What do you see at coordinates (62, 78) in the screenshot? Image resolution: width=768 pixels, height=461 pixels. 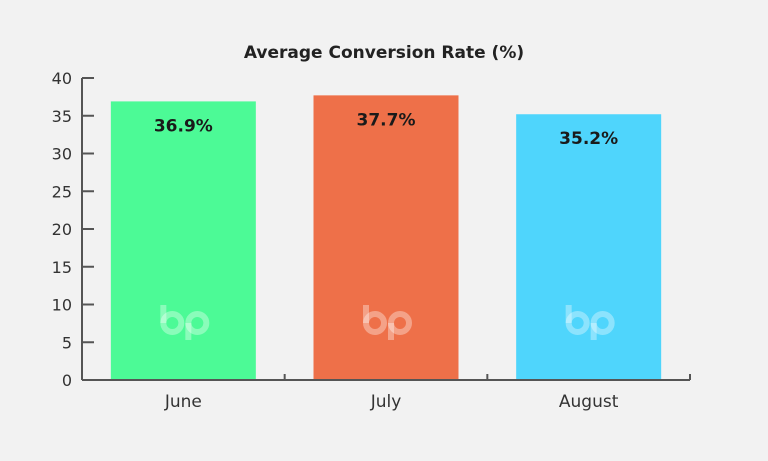 I see `y-tick-label: 40` at bounding box center [62, 78].